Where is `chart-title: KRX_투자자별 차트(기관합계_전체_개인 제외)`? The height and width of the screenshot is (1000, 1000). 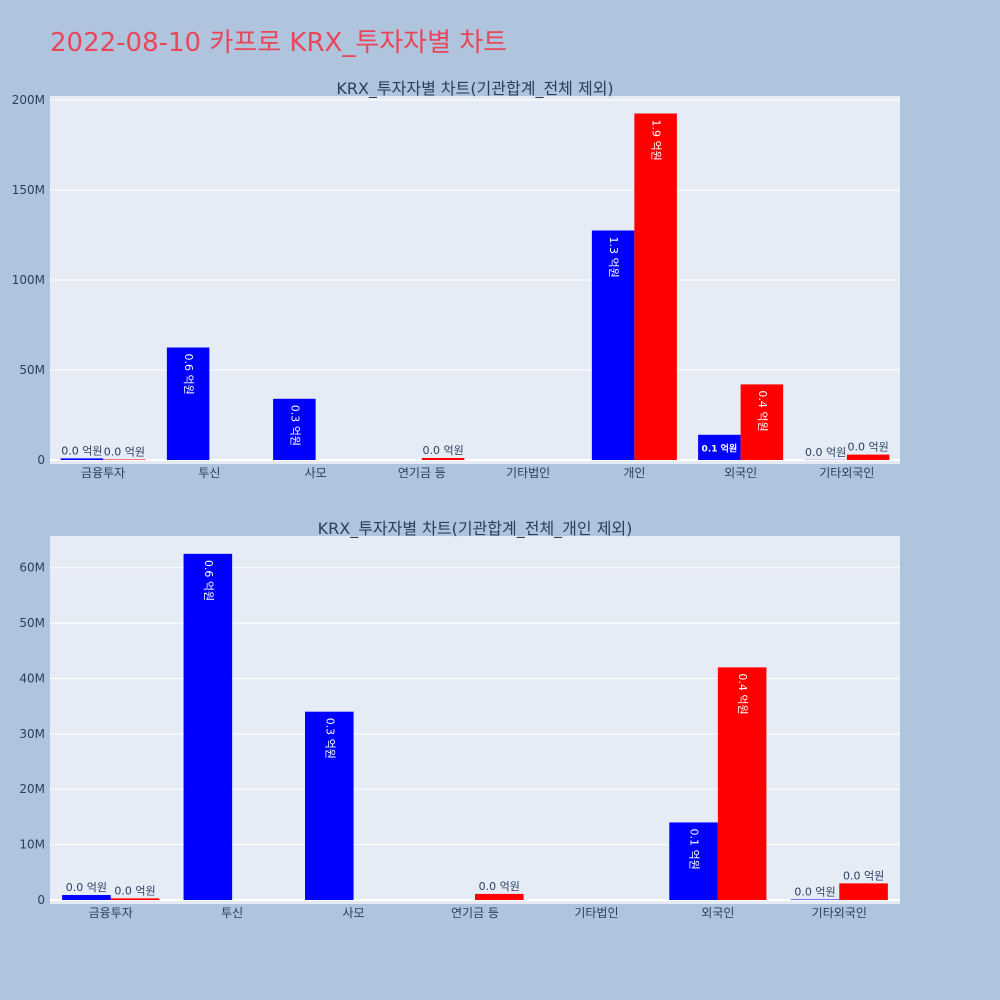
chart-title: KRX_투자자별 차트(기관합계_전체_개인 제외) is located at coordinates (475, 529).